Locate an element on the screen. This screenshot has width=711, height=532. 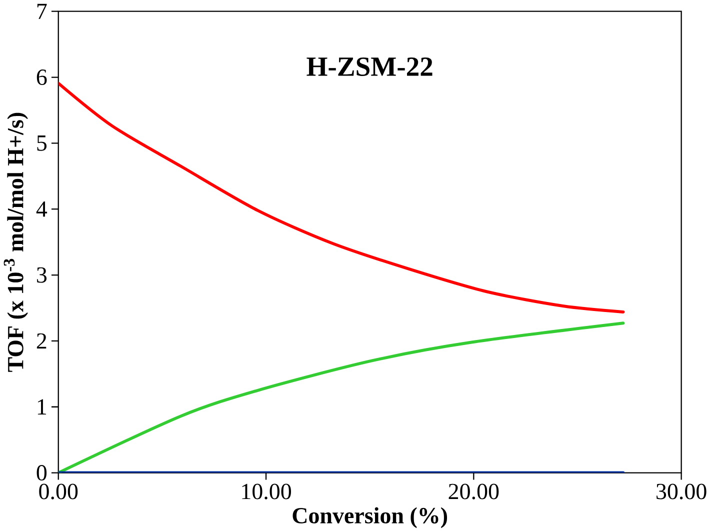
x-tick-label: 10.00 is located at coordinates (266, 492).